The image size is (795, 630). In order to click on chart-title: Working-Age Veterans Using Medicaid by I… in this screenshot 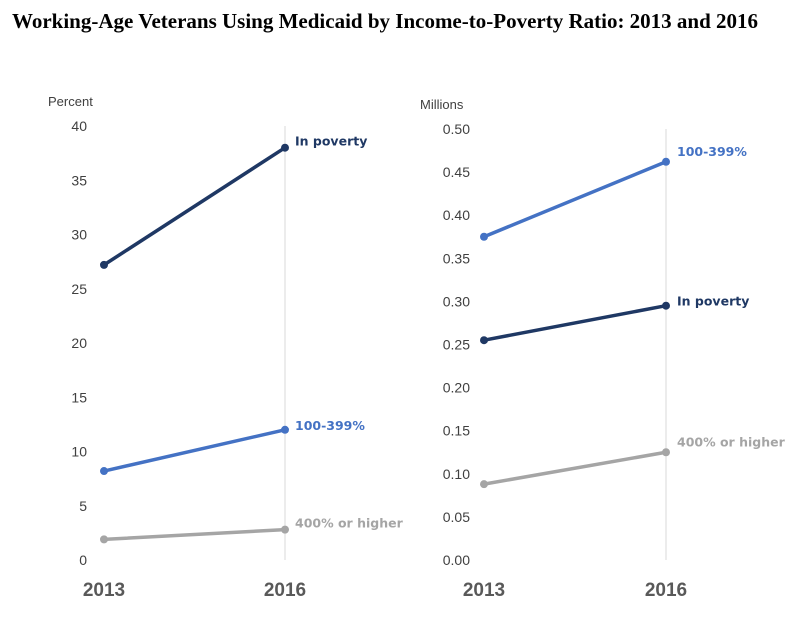, I will do `click(385, 21)`.